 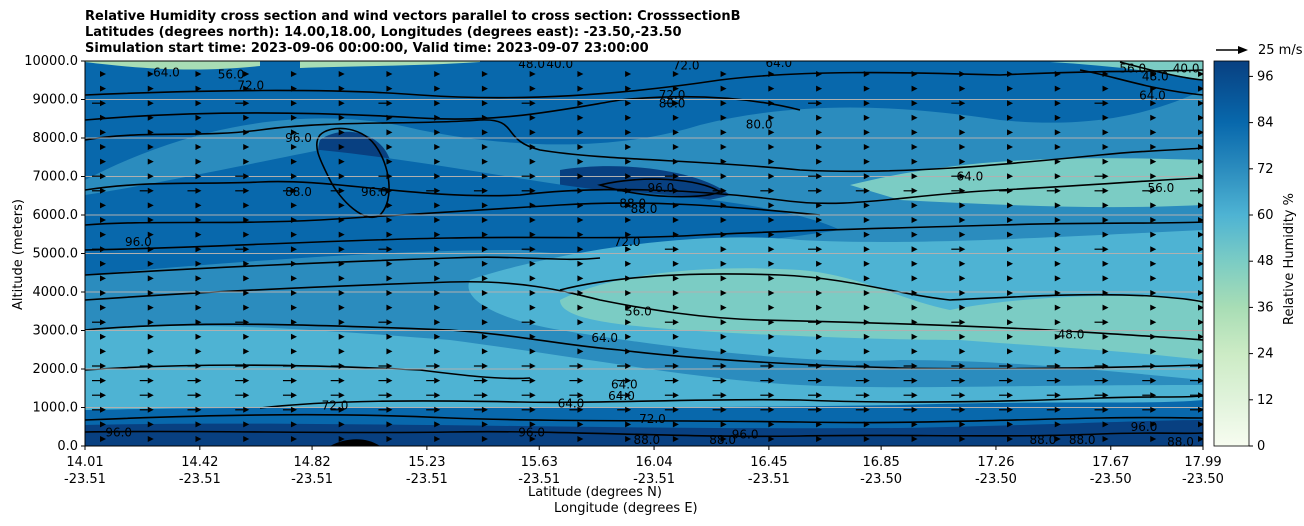 I want to click on colorbar, so click(x=1231, y=253).